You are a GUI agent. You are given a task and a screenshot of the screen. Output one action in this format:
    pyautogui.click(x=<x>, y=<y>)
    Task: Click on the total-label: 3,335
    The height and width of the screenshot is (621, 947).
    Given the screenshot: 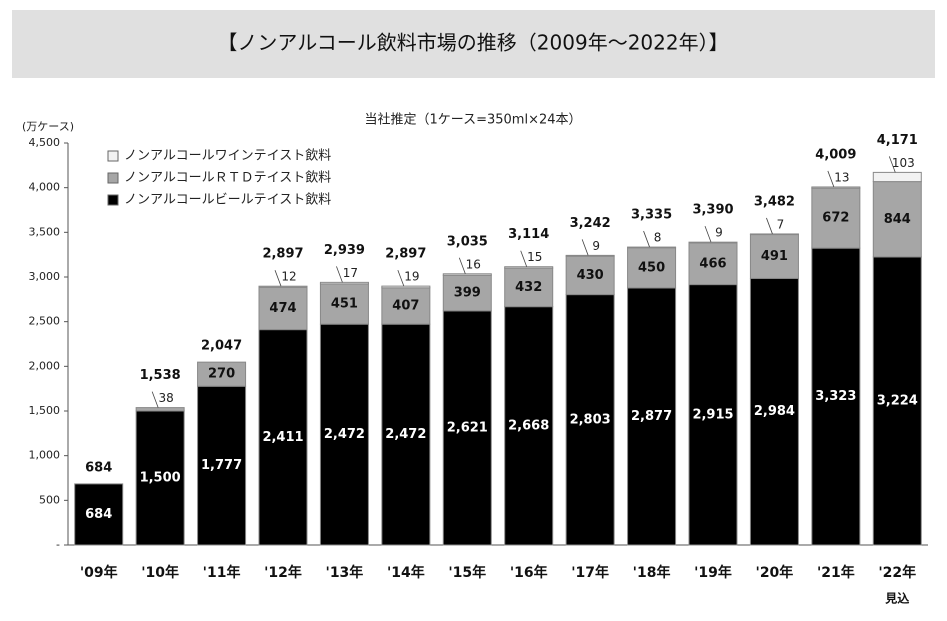 What is the action you would take?
    pyautogui.click(x=651, y=215)
    